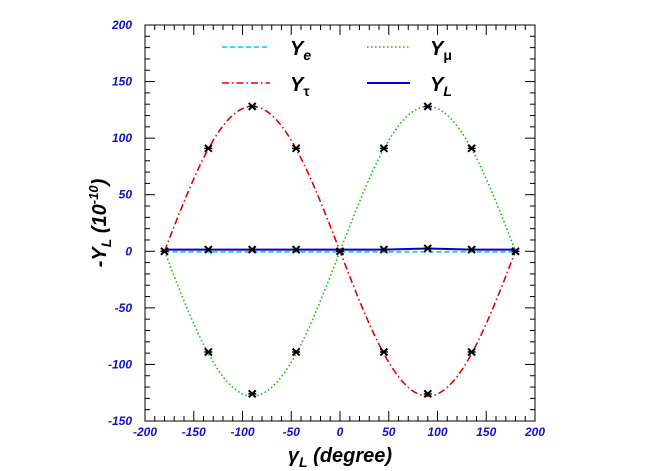  I want to click on y-tick-label: 100, so click(122, 138).